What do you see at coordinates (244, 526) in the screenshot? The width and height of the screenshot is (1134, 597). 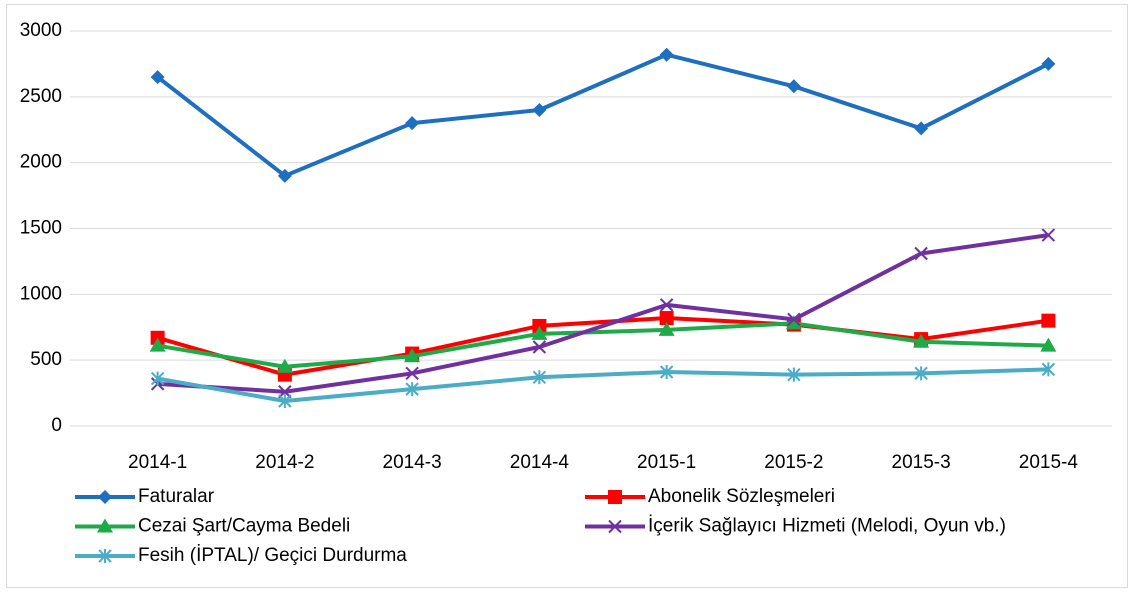 I see `legend-label: Cezai Şart/Cayma Bedeli` at bounding box center [244, 526].